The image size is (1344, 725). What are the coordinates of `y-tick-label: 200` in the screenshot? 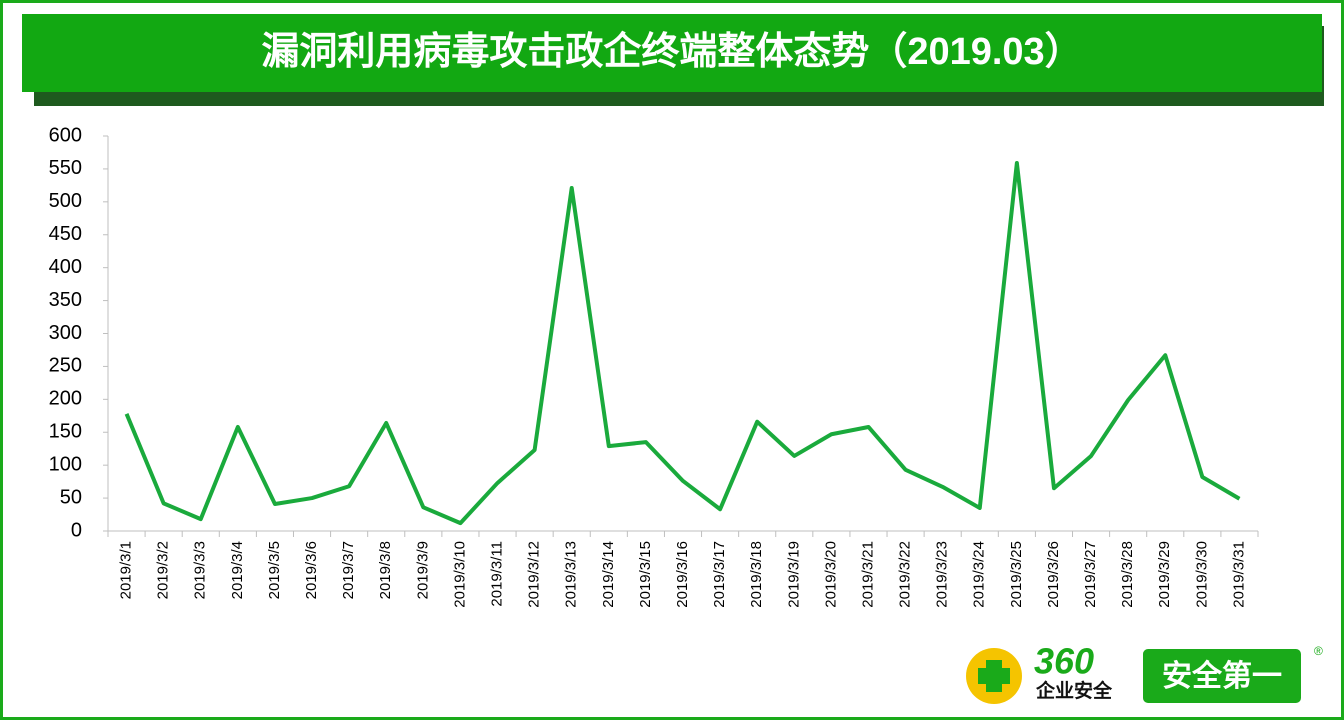 It's located at (65, 399).